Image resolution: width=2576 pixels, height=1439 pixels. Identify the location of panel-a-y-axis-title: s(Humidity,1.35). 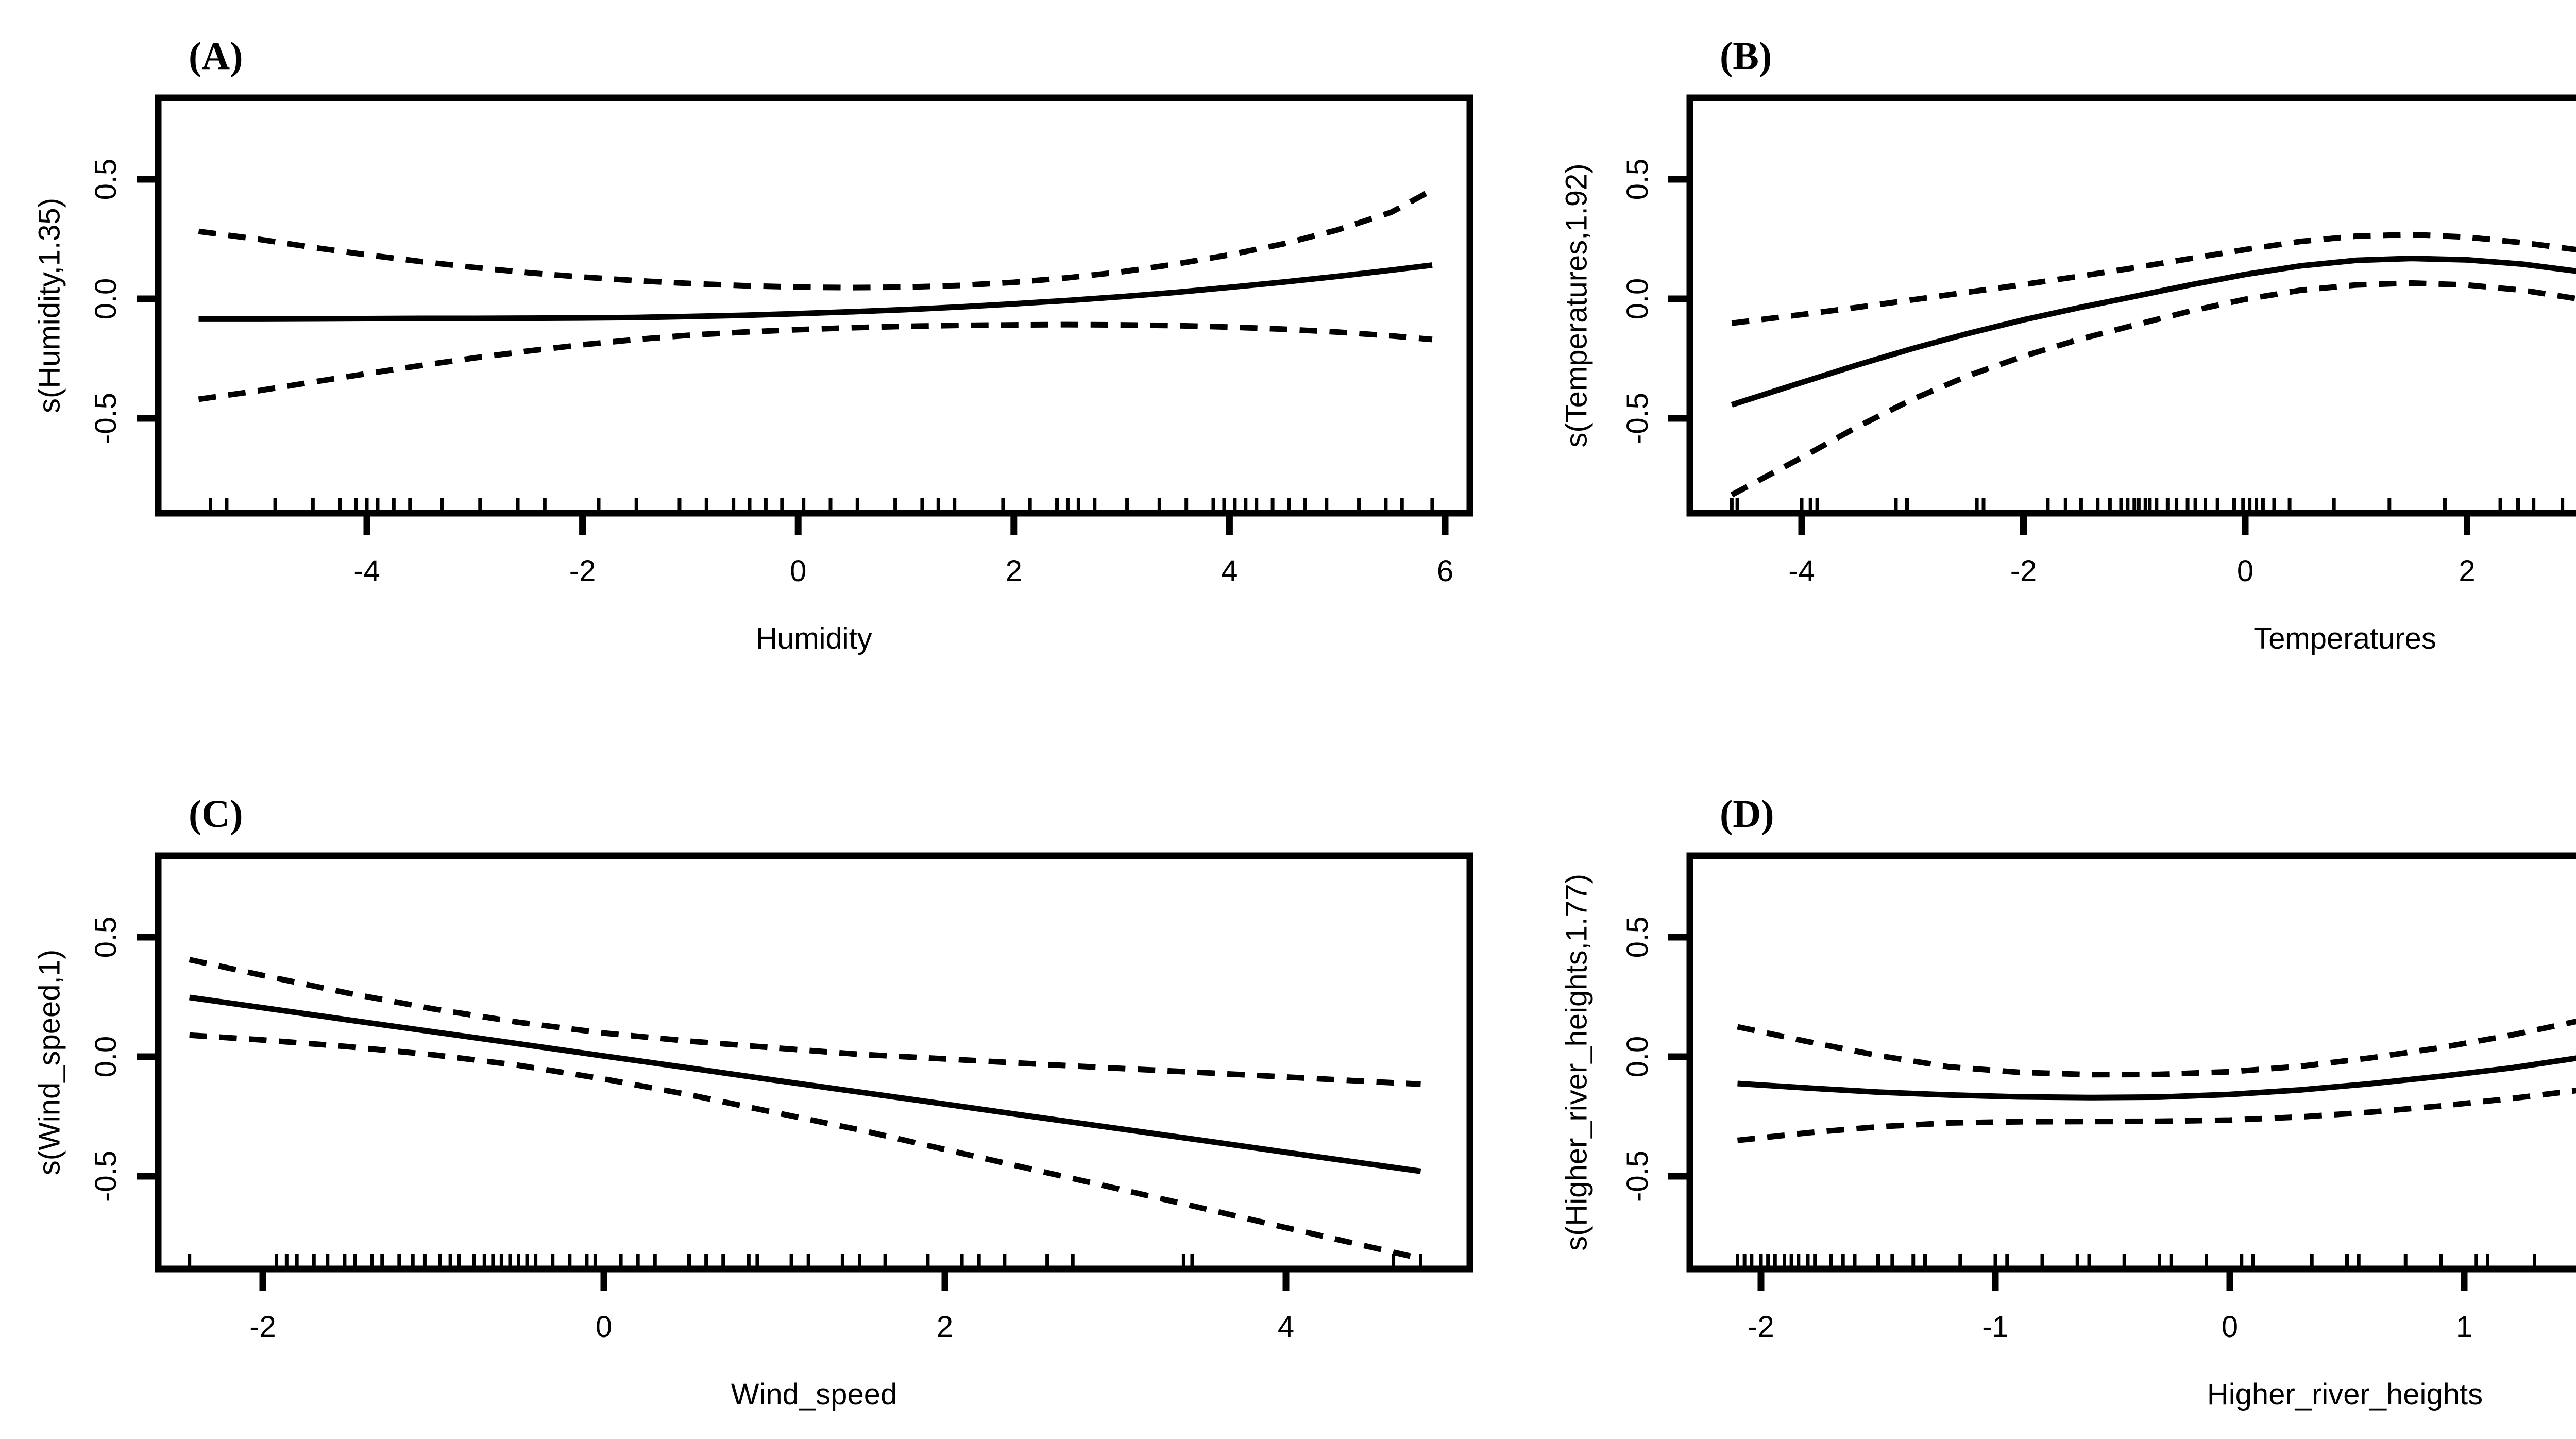
(49, 306).